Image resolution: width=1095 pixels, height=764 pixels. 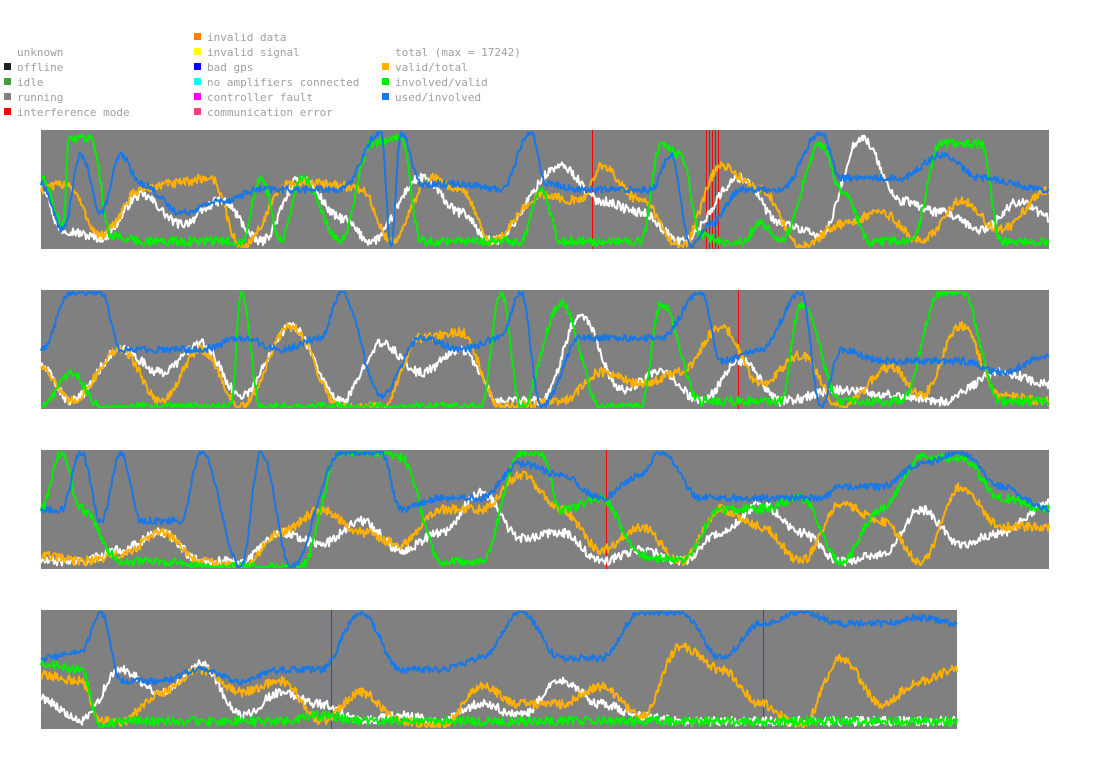 What do you see at coordinates (40, 67) in the screenshot?
I see `legend-label: offline` at bounding box center [40, 67].